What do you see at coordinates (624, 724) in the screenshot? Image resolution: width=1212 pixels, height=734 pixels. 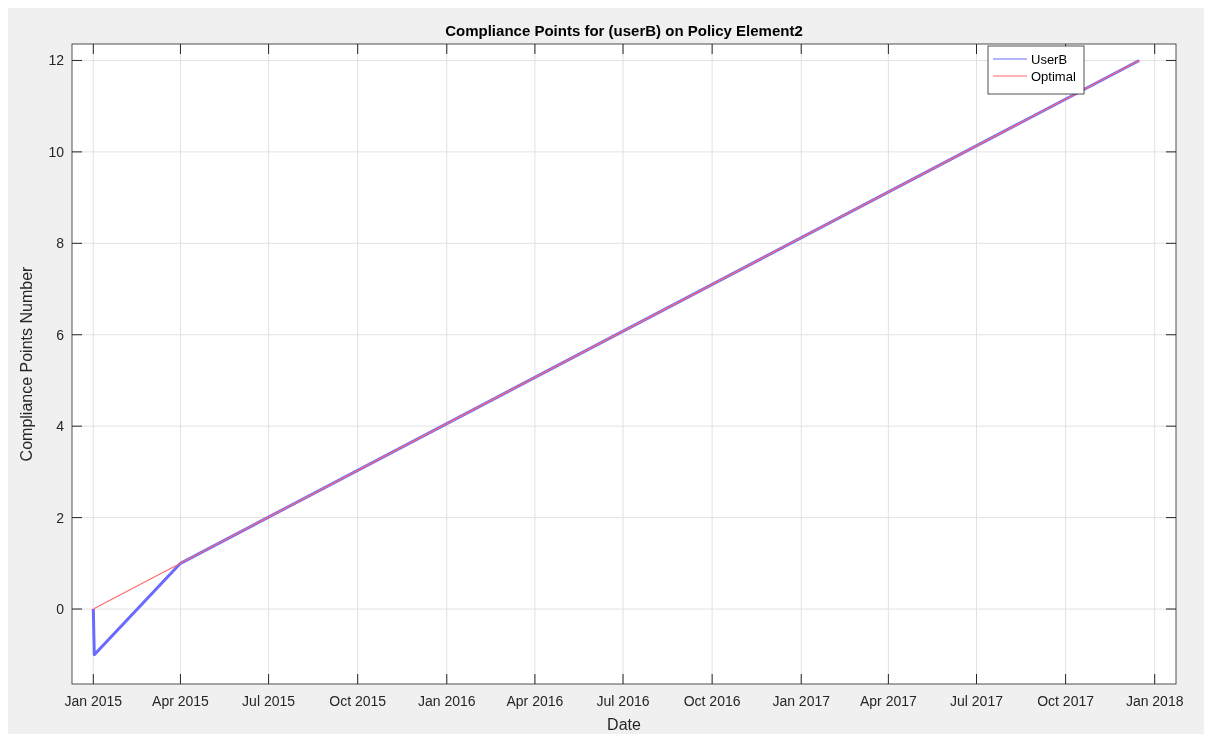 I see `x-axis-title: Date` at bounding box center [624, 724].